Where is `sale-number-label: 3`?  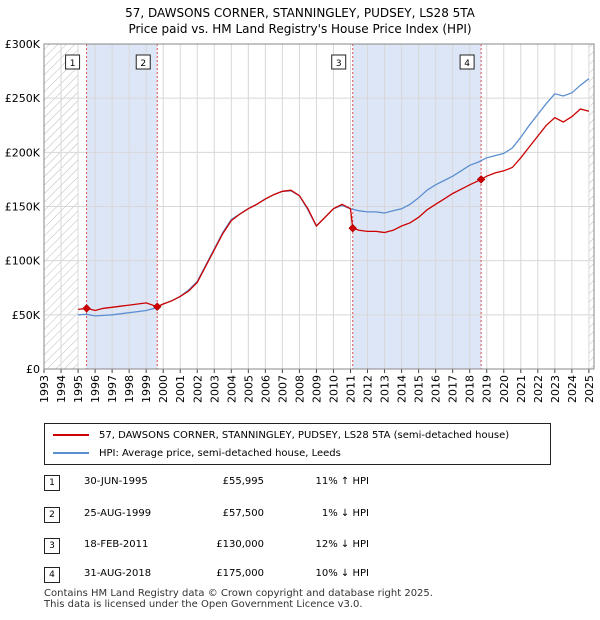
sale-number-label: 3 is located at coordinates (339, 64).